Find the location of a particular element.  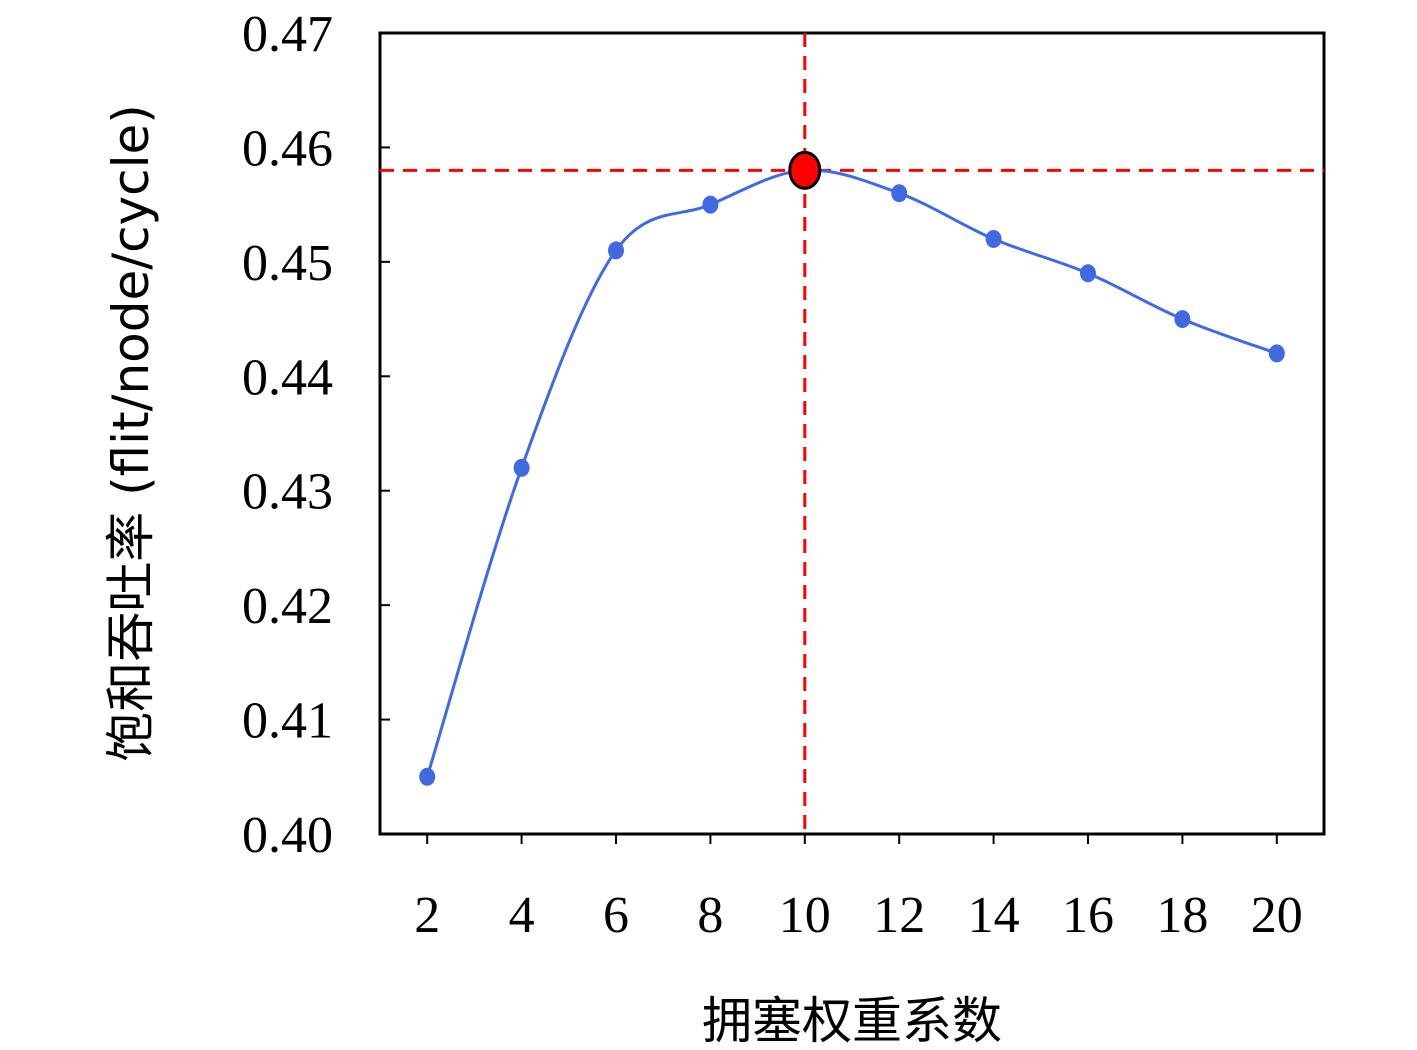

x-tick-label: 16 is located at coordinates (1088, 915).